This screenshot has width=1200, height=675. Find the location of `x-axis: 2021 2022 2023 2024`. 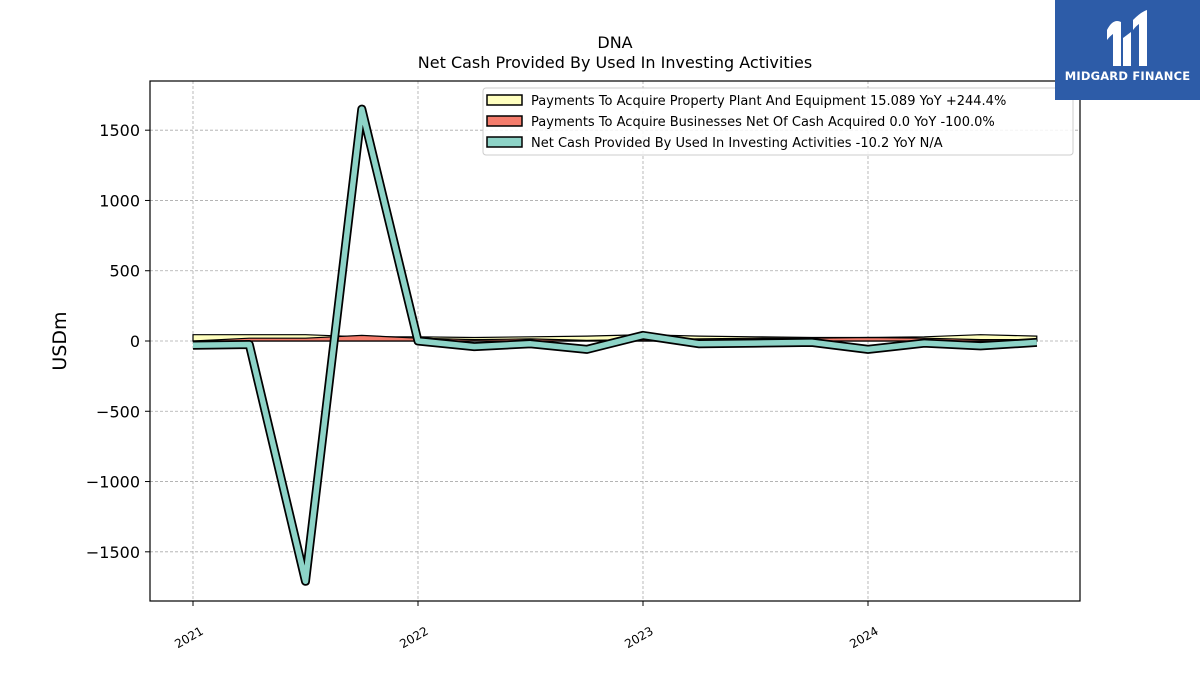

x-axis: 2021 2022 2023 2024 is located at coordinates (526, 626).